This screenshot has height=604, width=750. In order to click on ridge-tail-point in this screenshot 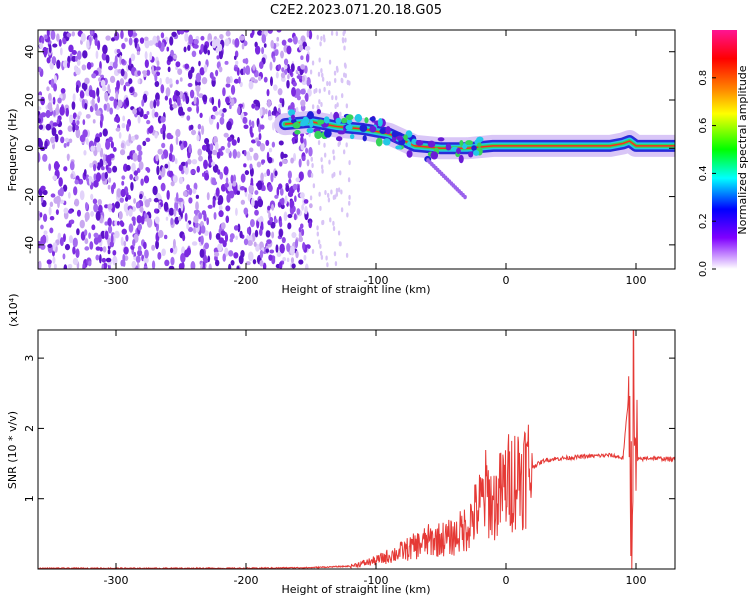, I will do `click(465, 197)`.